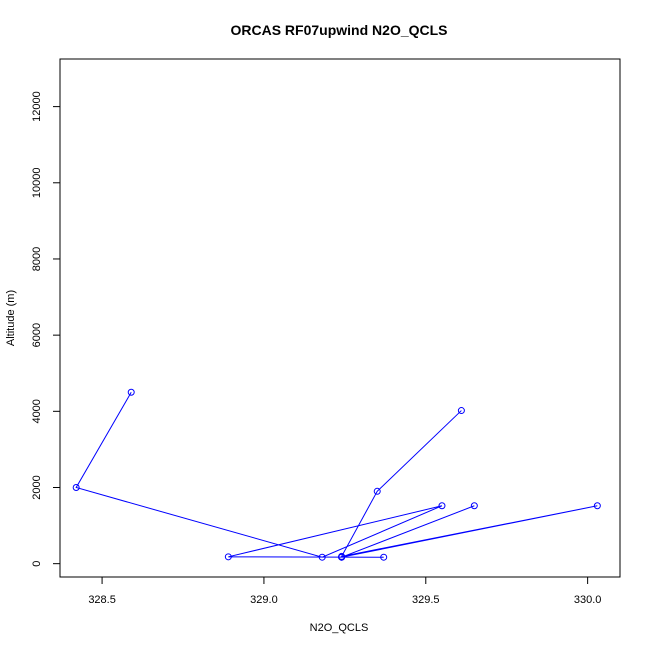  Describe the element at coordinates (37, 259) in the screenshot. I see `y-tick-label: 8000` at that location.